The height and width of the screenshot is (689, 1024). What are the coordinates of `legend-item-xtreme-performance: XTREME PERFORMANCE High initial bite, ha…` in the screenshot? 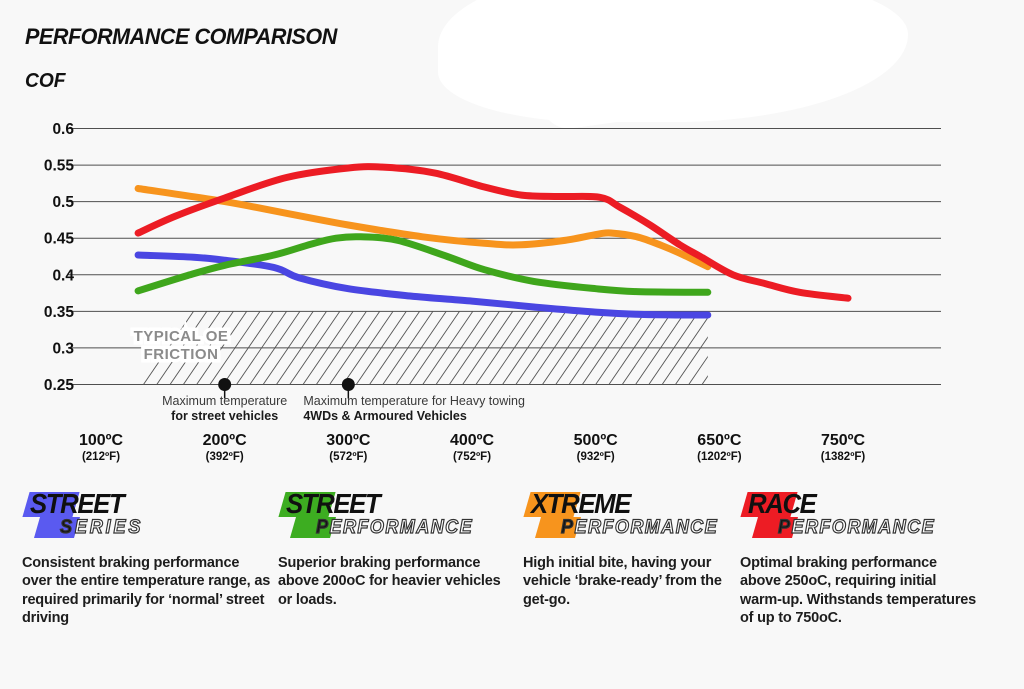 It's located at (623, 548).